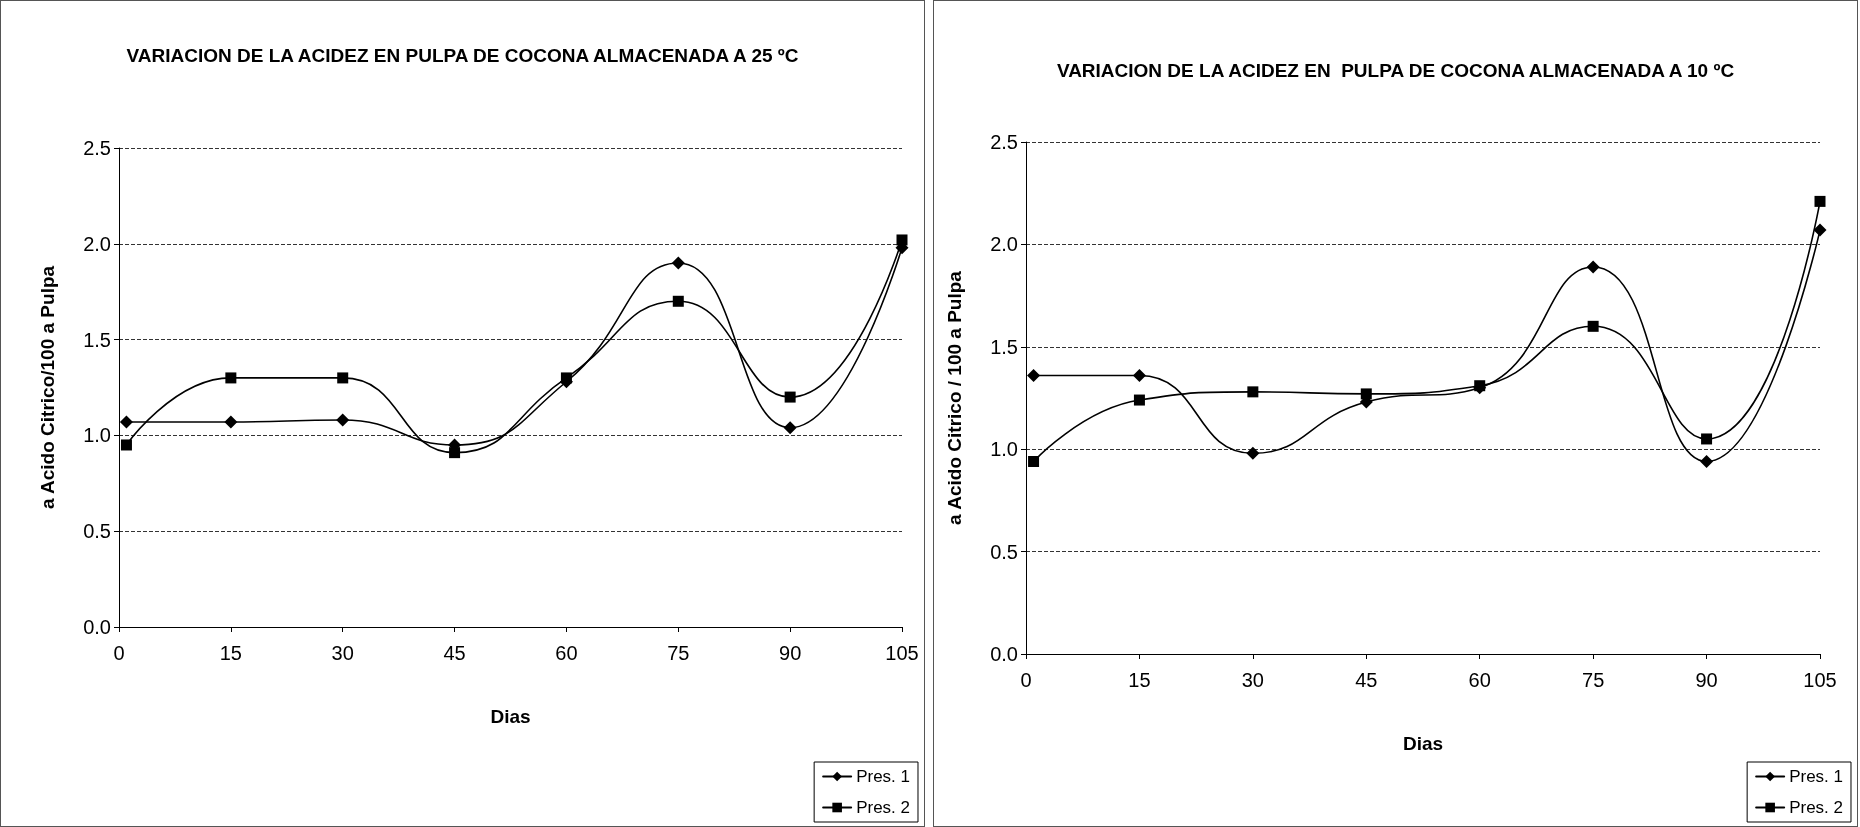 The image size is (1860, 827). Describe the element at coordinates (47, 387) in the screenshot. I see `y-axis-title: a Acido Citrico/100 a Pulpa` at that location.